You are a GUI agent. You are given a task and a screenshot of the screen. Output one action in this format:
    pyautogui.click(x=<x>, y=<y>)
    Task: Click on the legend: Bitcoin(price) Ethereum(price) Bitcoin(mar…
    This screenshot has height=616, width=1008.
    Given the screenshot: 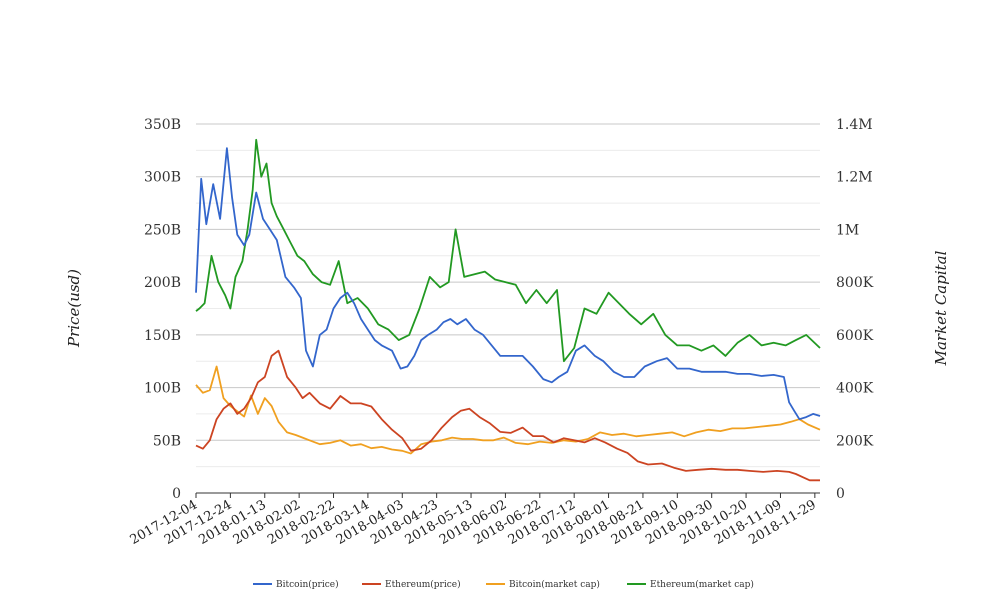 What is the action you would take?
    pyautogui.click(x=503, y=584)
    